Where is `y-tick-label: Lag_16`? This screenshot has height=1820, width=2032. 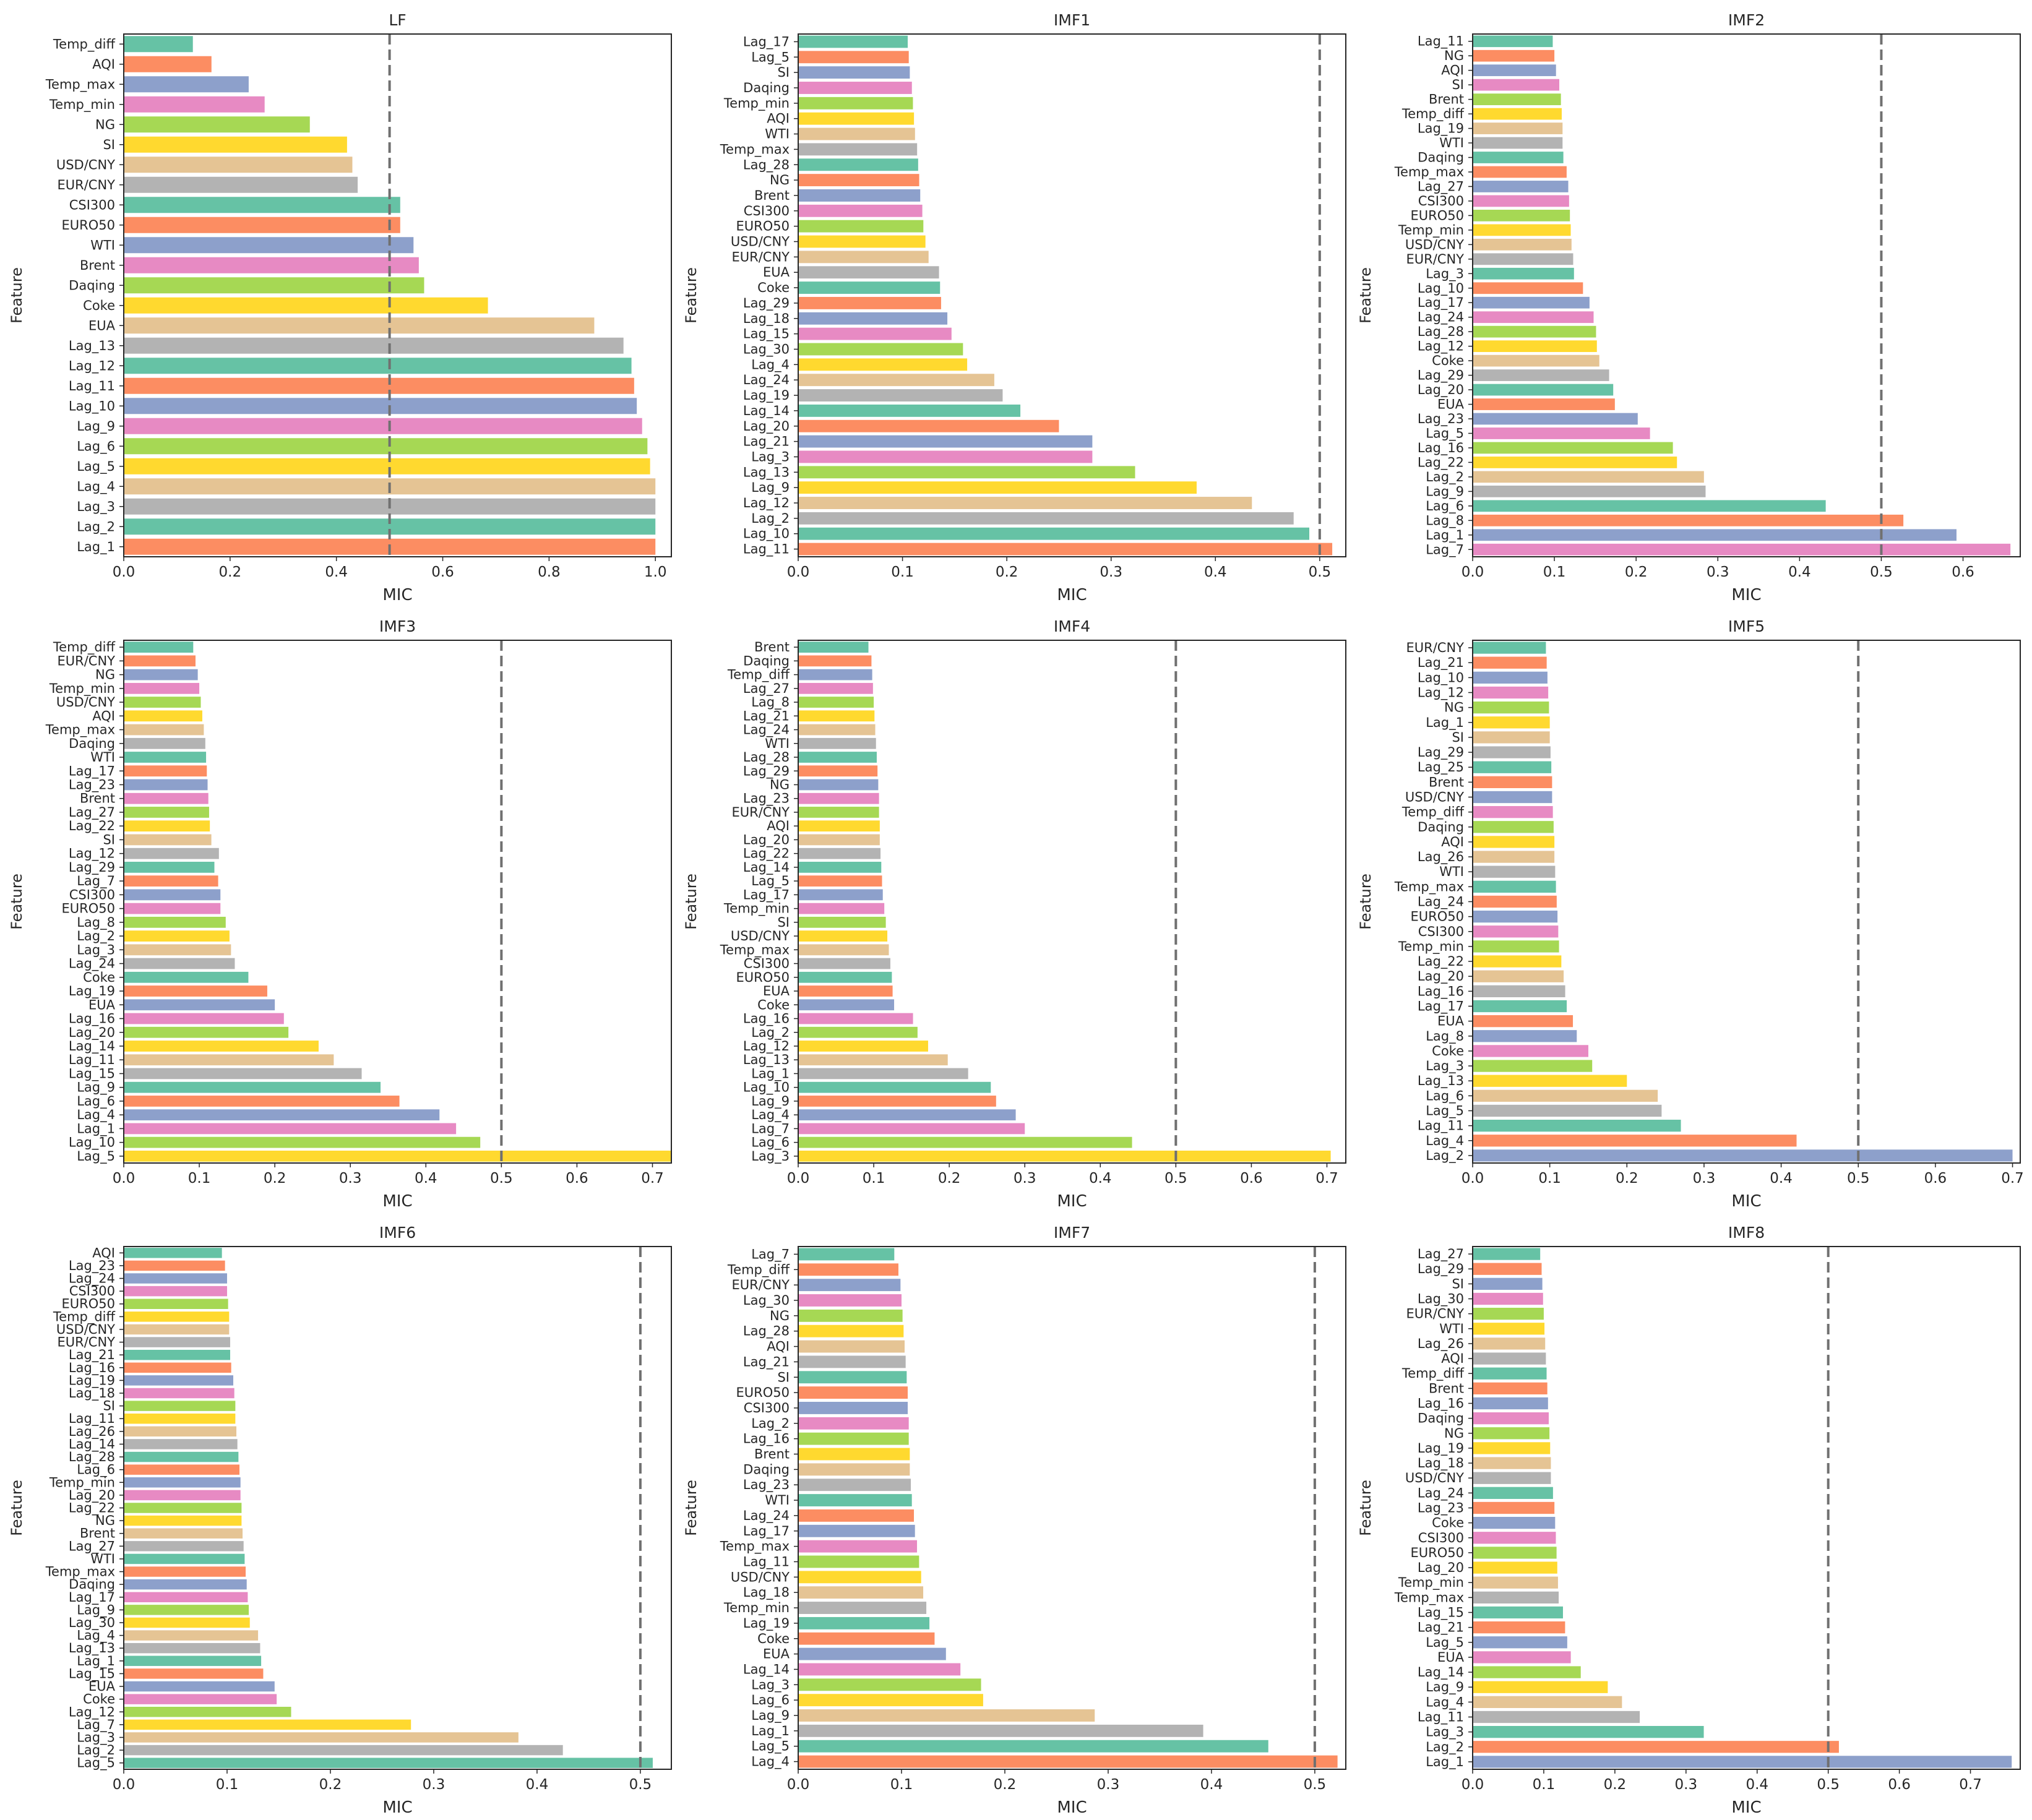 y-tick-label: Lag_16 is located at coordinates (92, 1019).